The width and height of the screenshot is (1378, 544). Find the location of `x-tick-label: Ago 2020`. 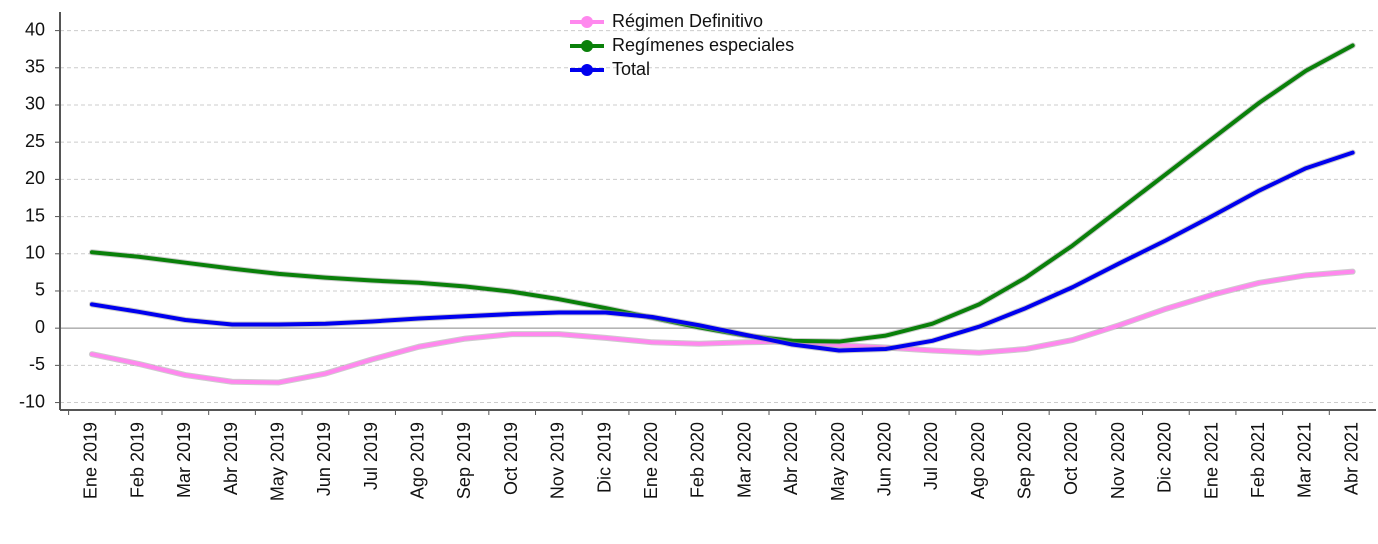

x-tick-label: Ago 2020 is located at coordinates (978, 460).